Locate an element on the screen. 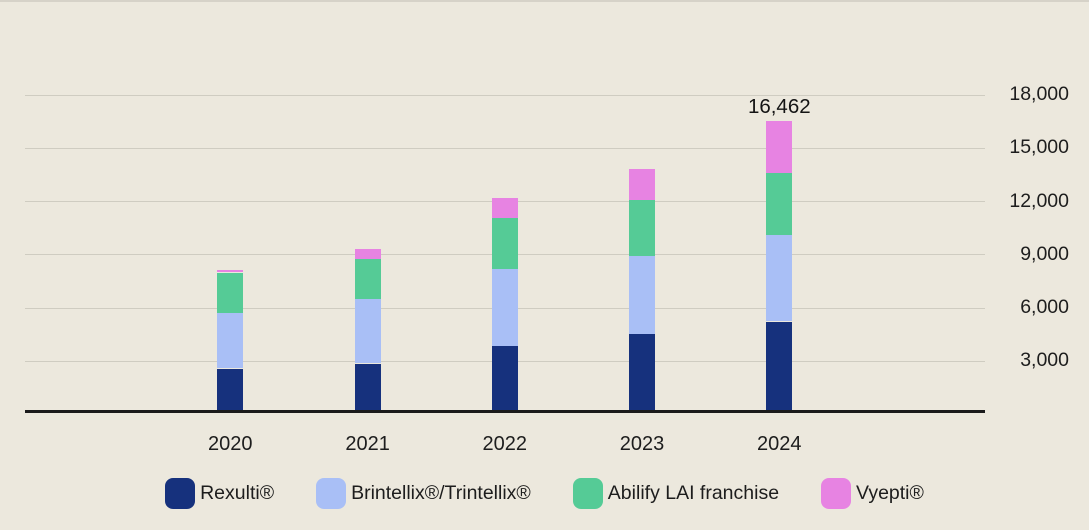 The image size is (1089, 530). x-axis-line is located at coordinates (505, 411).